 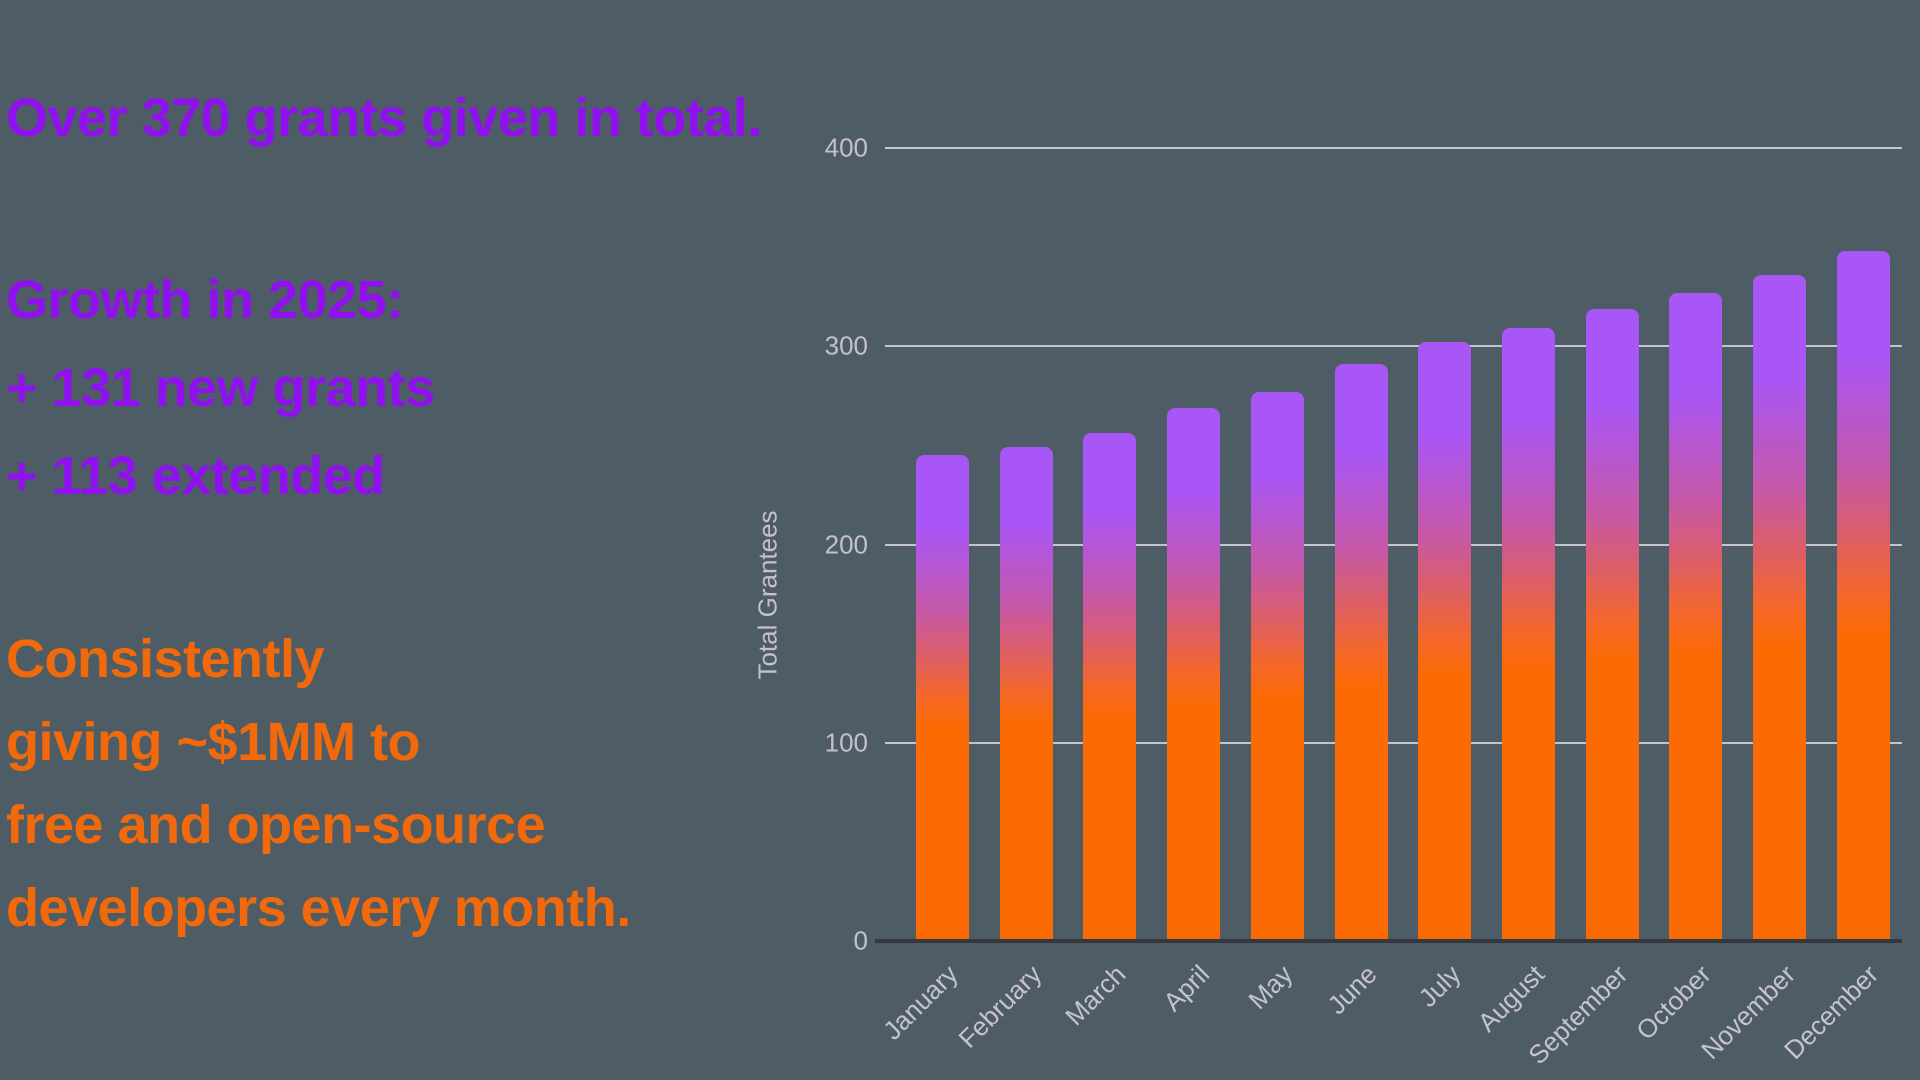 I want to click on giving-line-3: free and open-source, so click(x=276, y=825).